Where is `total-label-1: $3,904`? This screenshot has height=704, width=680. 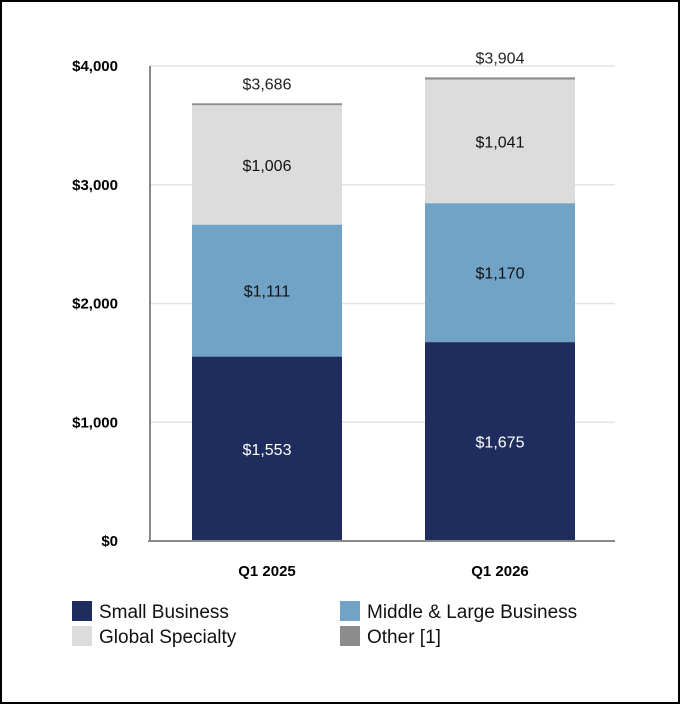 total-label-1: $3,904 is located at coordinates (500, 58).